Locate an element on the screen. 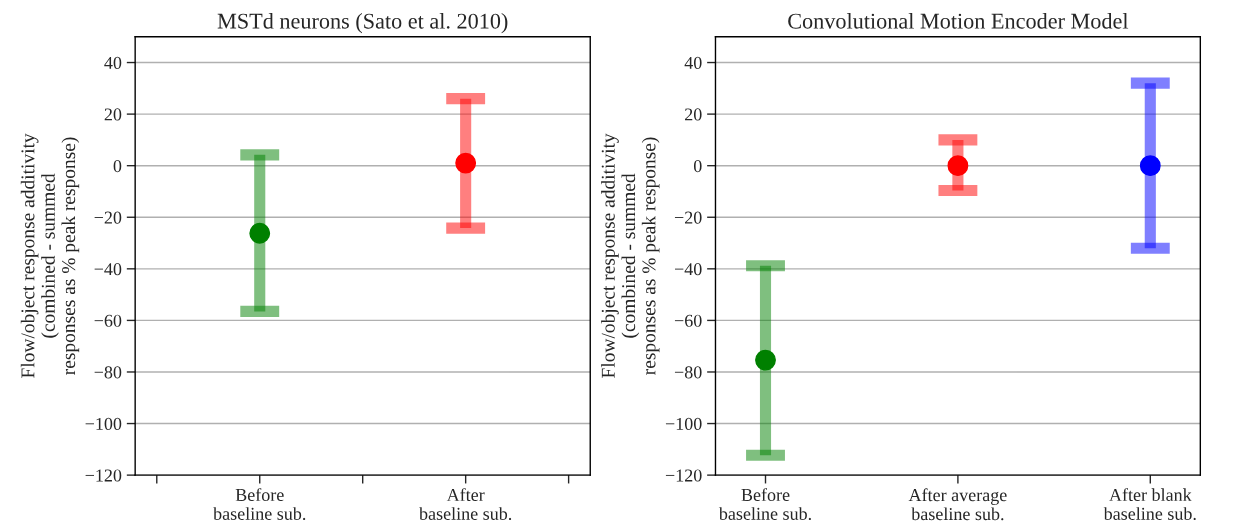  x-tick-label: After blank baseline sub. is located at coordinates (1149, 504).